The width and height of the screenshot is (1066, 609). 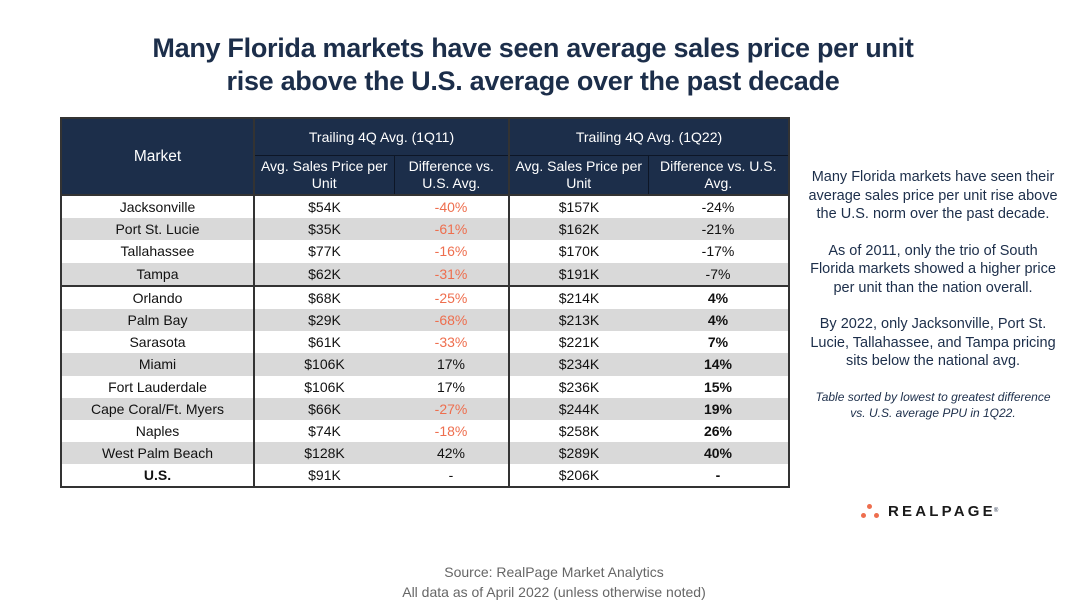 What do you see at coordinates (324, 453) in the screenshot?
I see `price-1q11-cell: $128K` at bounding box center [324, 453].